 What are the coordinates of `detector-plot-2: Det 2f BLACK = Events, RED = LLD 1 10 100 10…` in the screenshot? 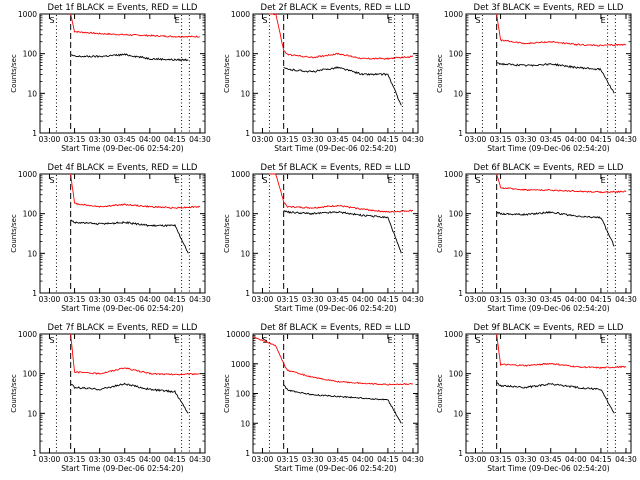 It's located at (323, 78).